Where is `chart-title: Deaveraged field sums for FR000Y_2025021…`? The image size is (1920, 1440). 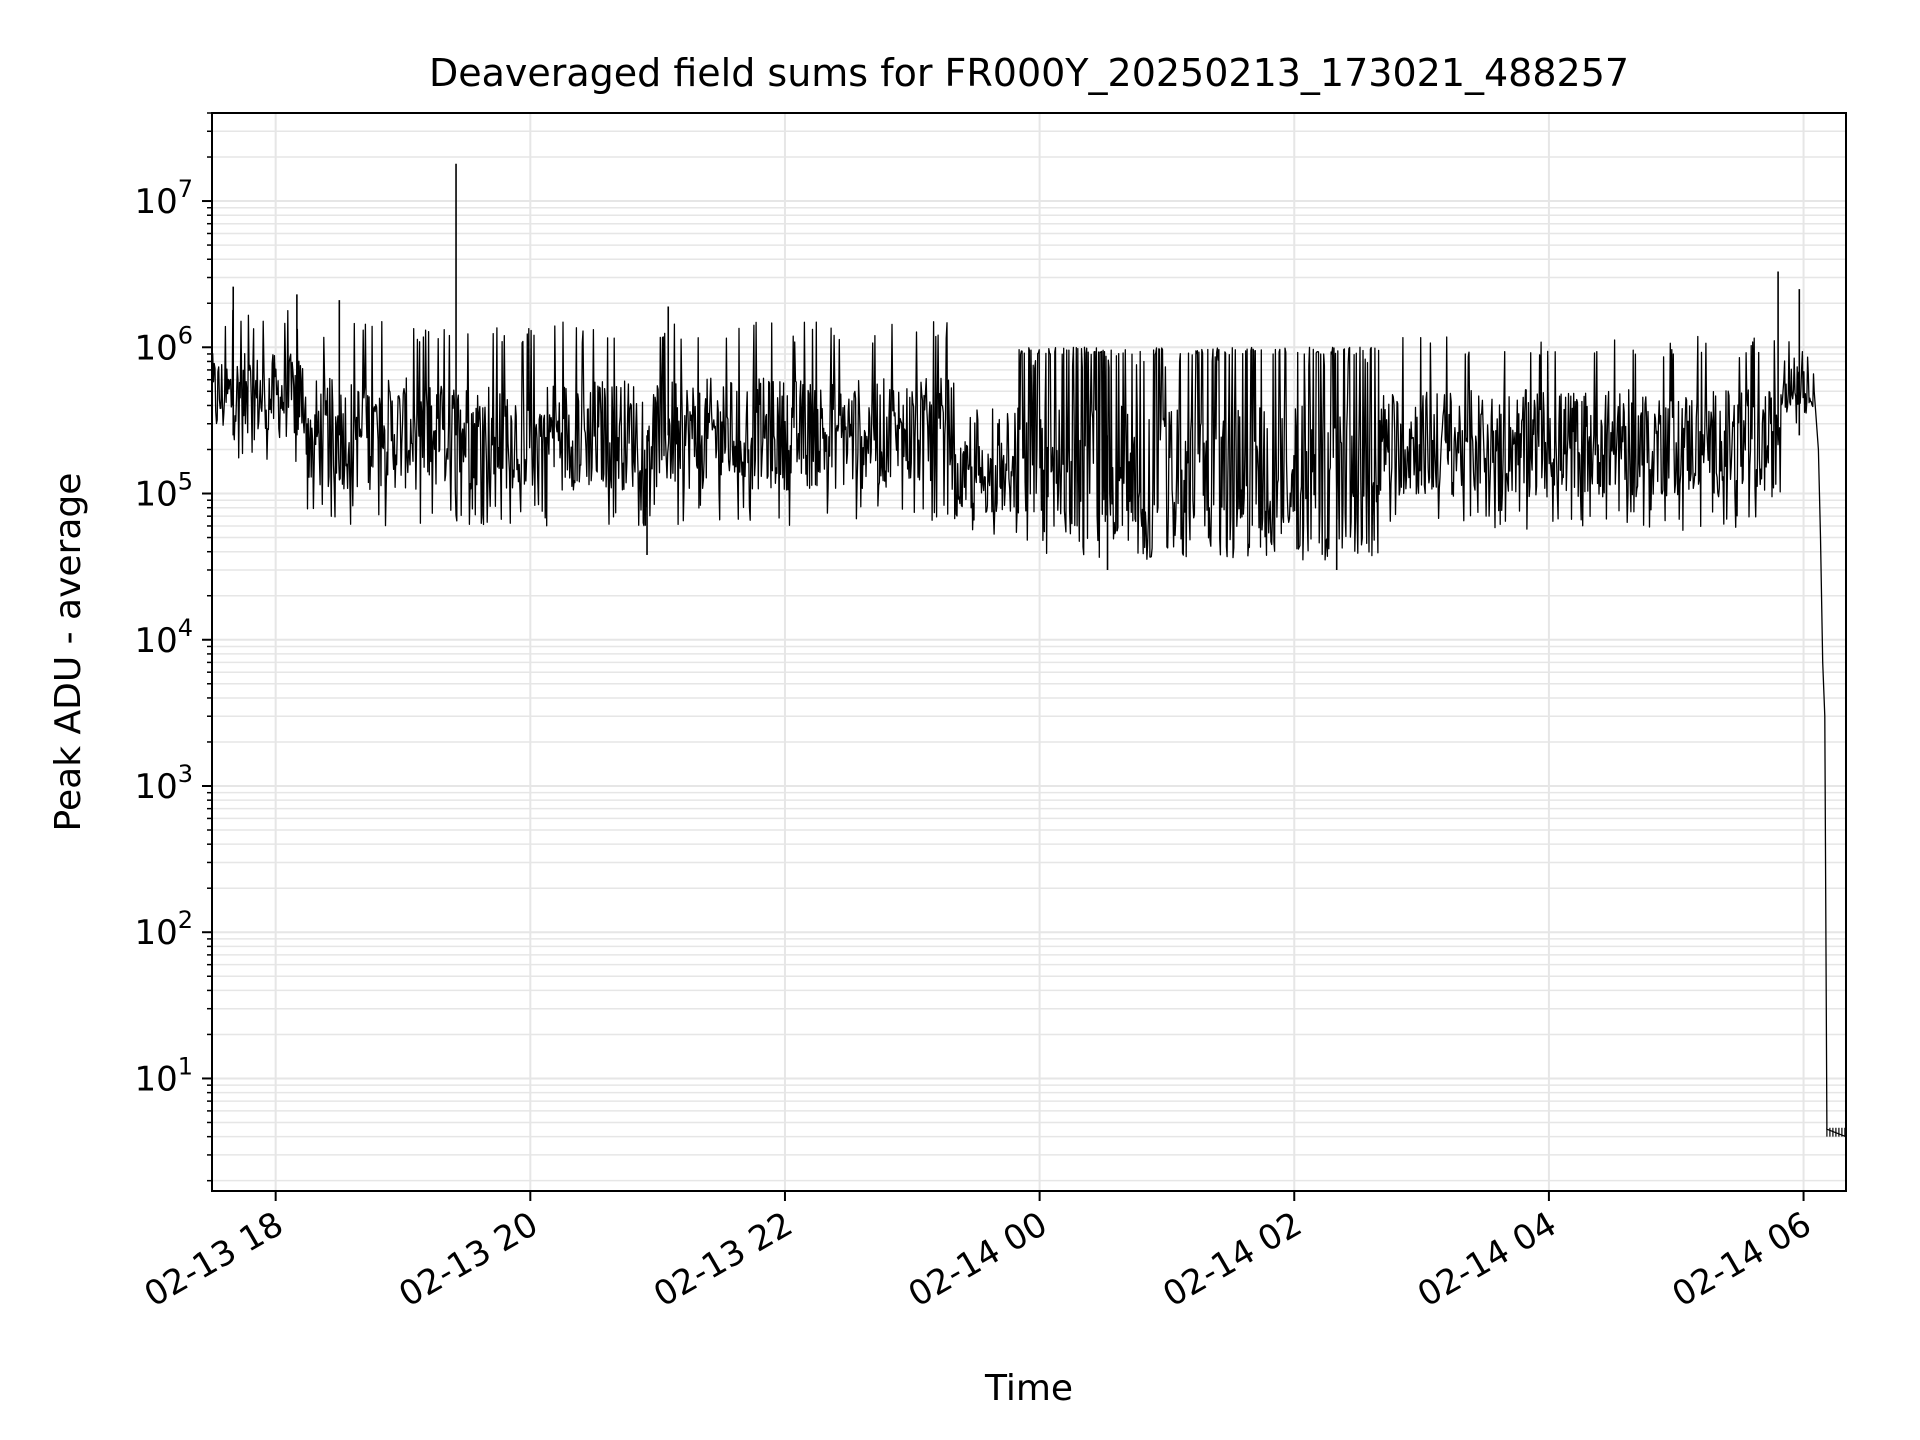
chart-title: Deaveraged field sums for FR000Y_2025021… is located at coordinates (1029, 73).